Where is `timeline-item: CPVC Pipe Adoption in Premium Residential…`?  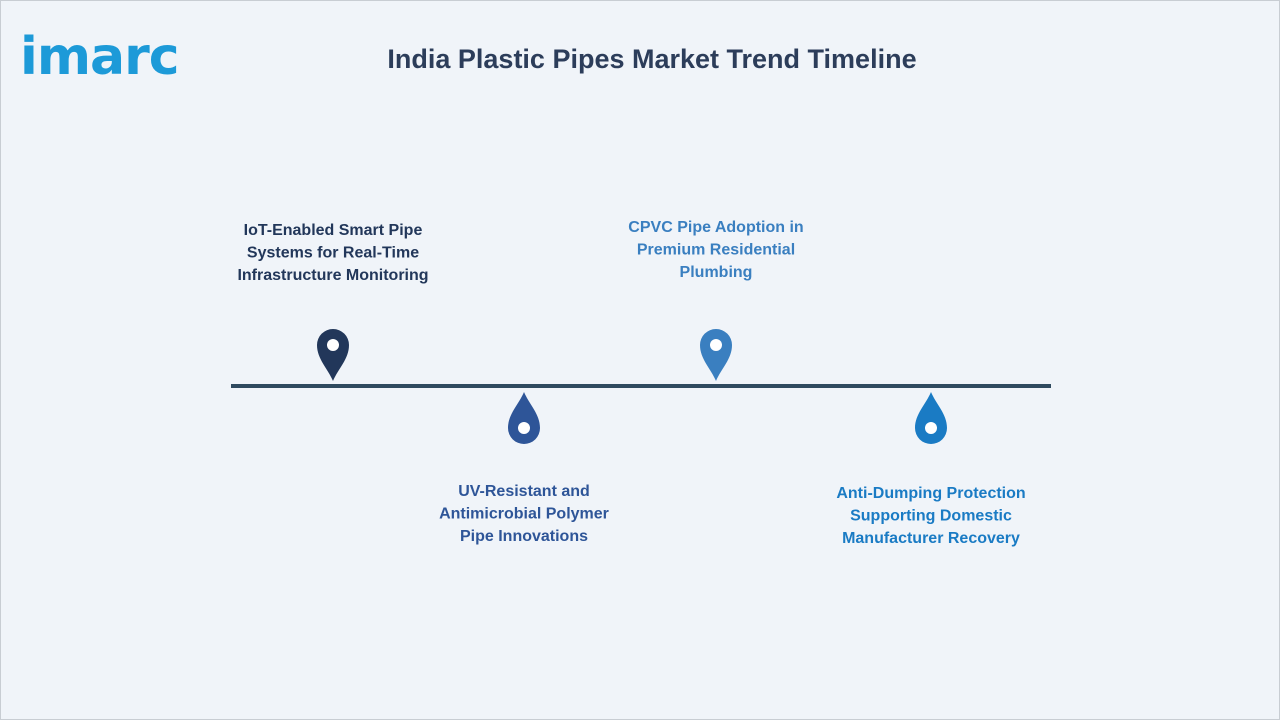 timeline-item: CPVC Pipe Adoption in Premium Residential… is located at coordinates (716, 300).